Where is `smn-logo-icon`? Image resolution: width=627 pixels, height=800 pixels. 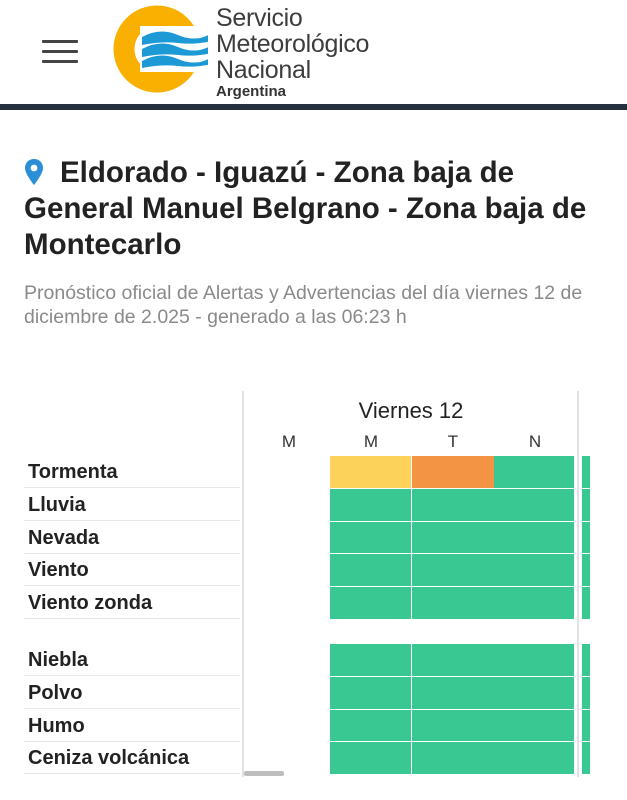
smn-logo-icon is located at coordinates (158, 49).